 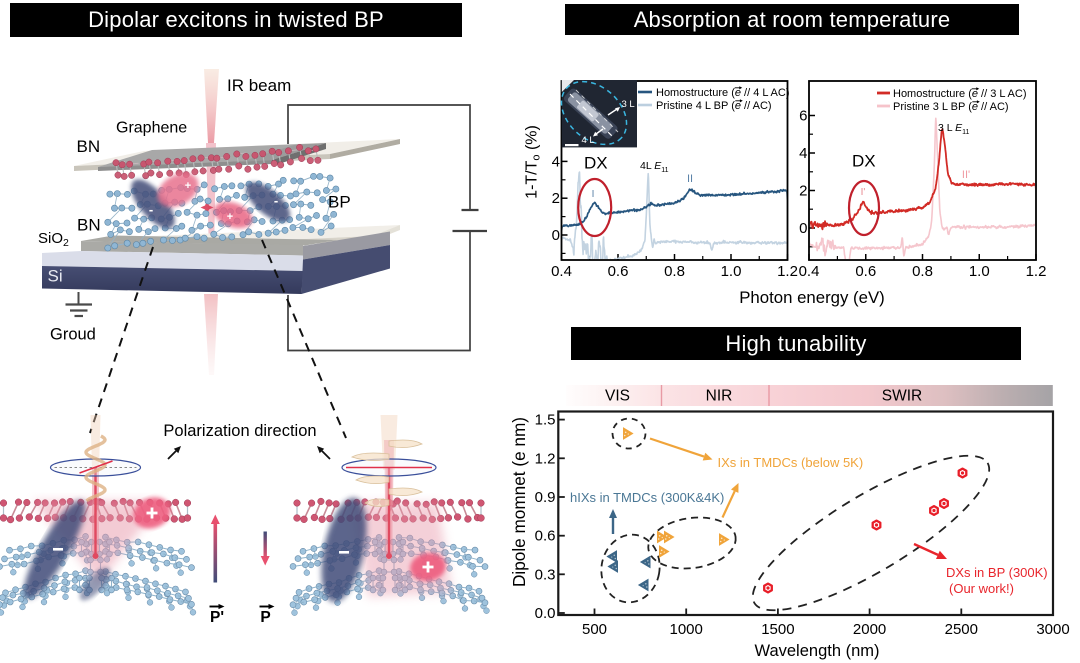 What do you see at coordinates (812, 297) in the screenshot?
I see `svg-text: Photon energy (eV)` at bounding box center [812, 297].